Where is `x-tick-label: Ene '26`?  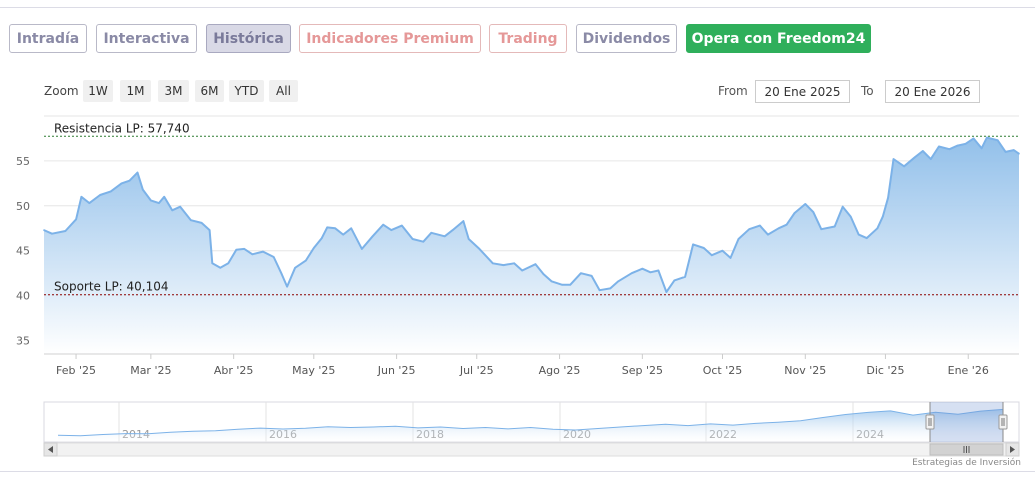 x-tick-label: Ene '26 is located at coordinates (968, 370).